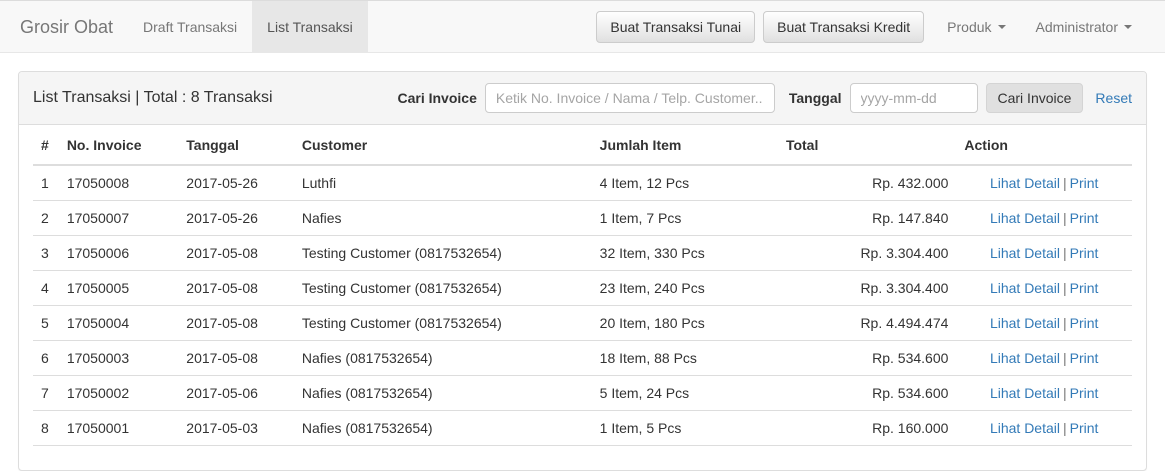  I want to click on cell-items: 1 Item, 7 Pcs, so click(684, 218).